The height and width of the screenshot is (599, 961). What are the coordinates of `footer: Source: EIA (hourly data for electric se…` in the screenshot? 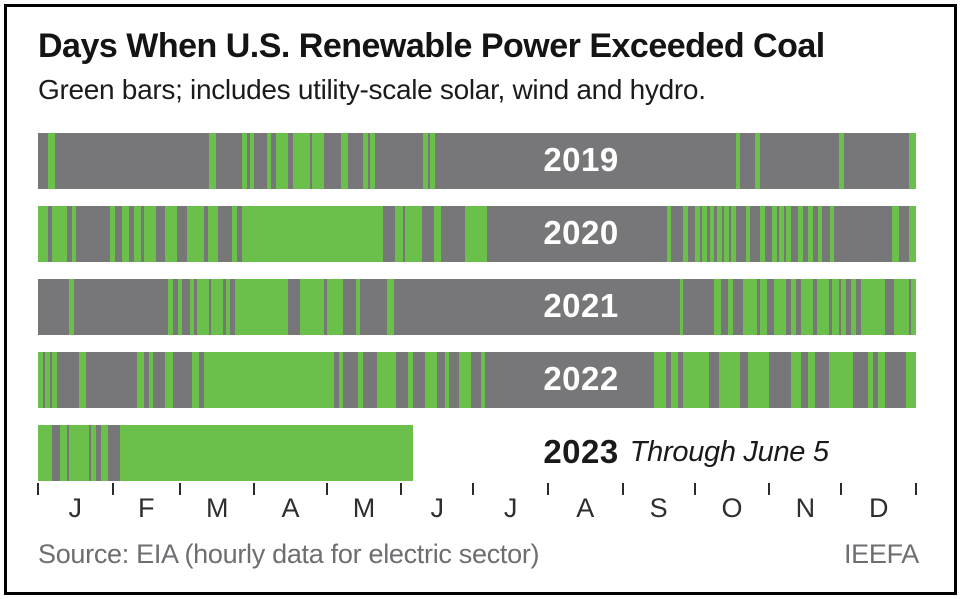 It's located at (478, 554).